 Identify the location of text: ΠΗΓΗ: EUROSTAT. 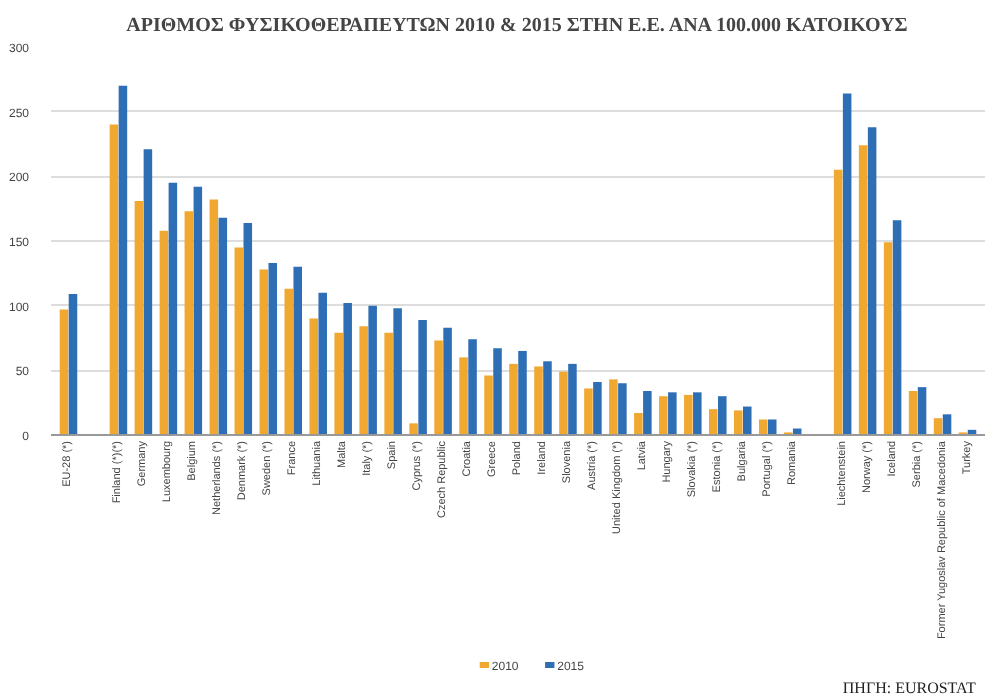
(909, 688).